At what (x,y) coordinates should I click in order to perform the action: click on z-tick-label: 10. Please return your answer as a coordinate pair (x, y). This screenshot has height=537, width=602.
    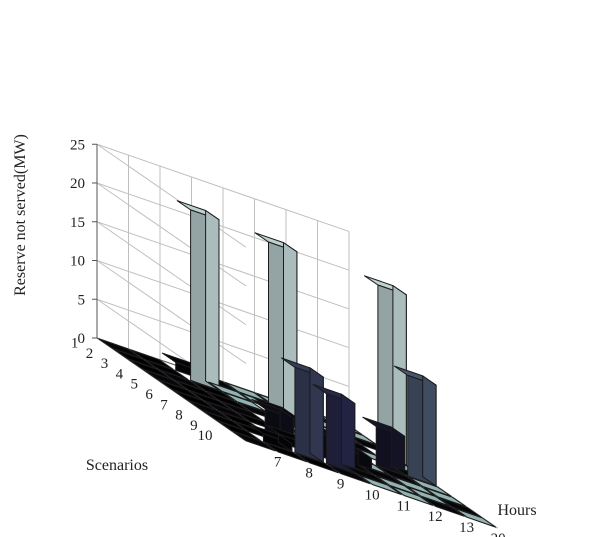
    Looking at the image, I should click on (77, 262).